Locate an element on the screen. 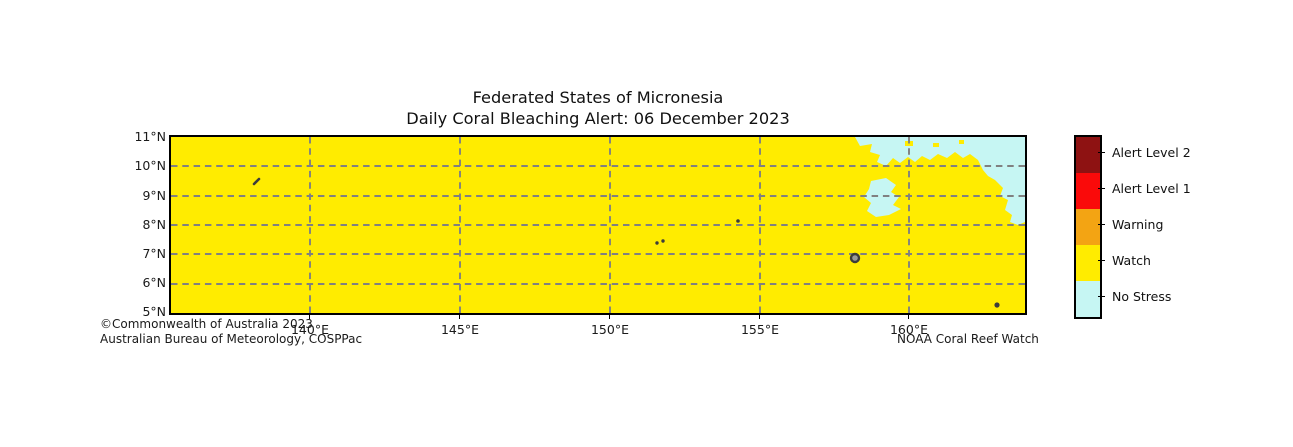  ytick-10n: 10°N is located at coordinates (150, 165).